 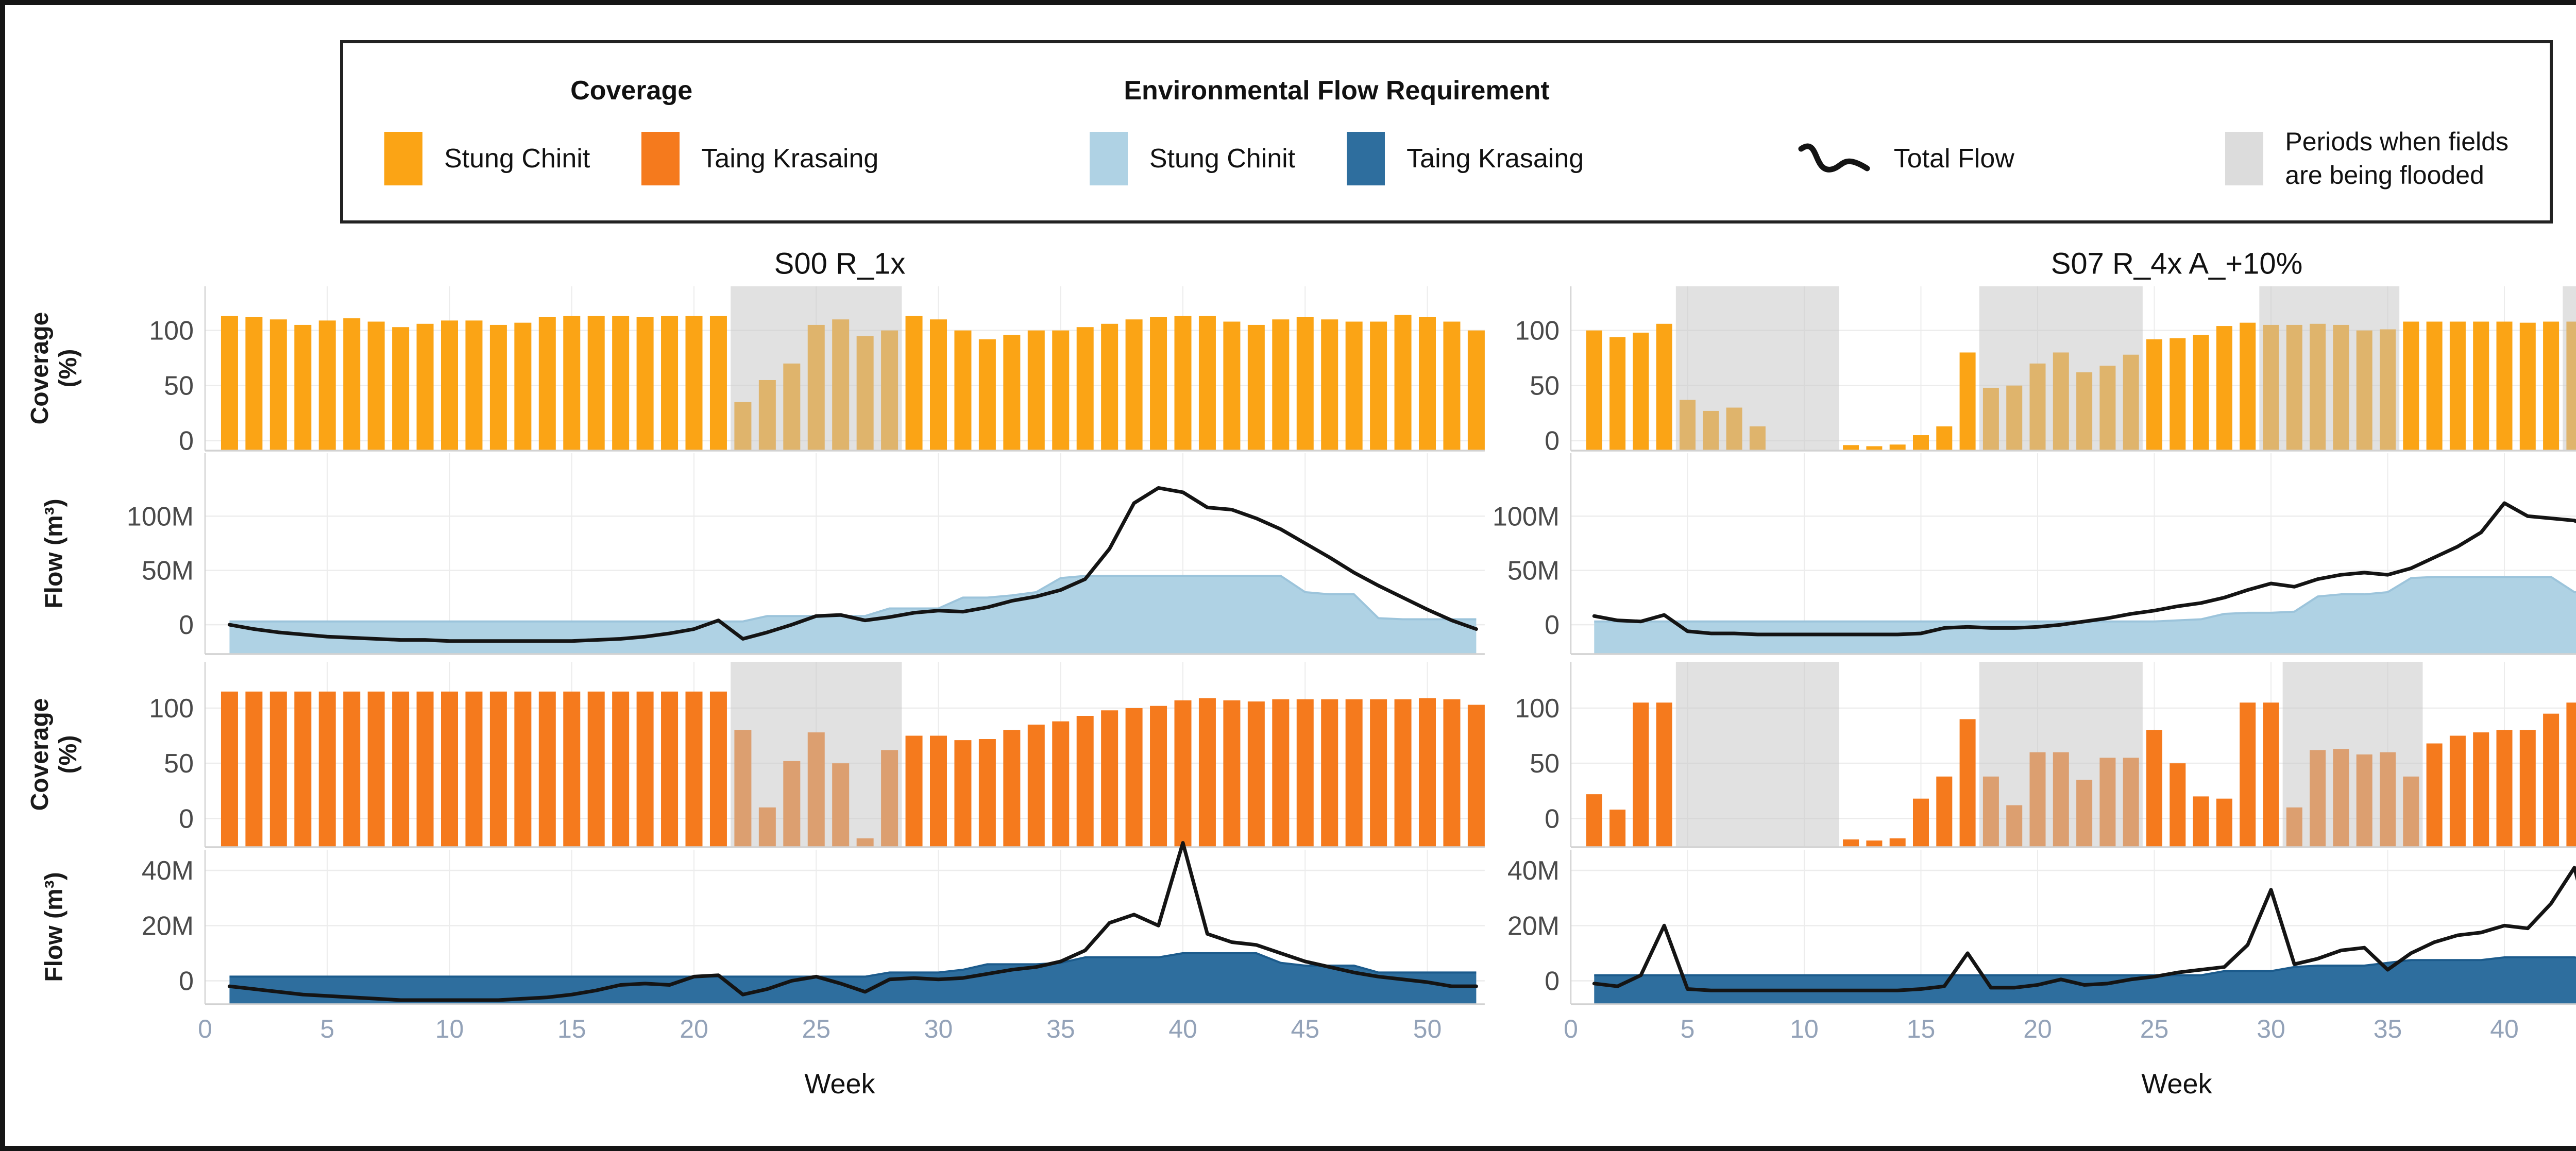 What do you see at coordinates (1337, 91) in the screenshot?
I see `legend-header-efr: Environmental Flow Requirement` at bounding box center [1337, 91].